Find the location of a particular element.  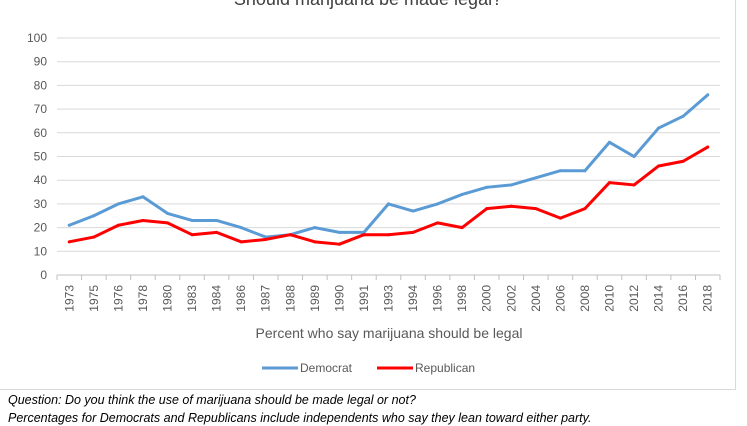

x-tick-label: 2014 is located at coordinates (659, 298).